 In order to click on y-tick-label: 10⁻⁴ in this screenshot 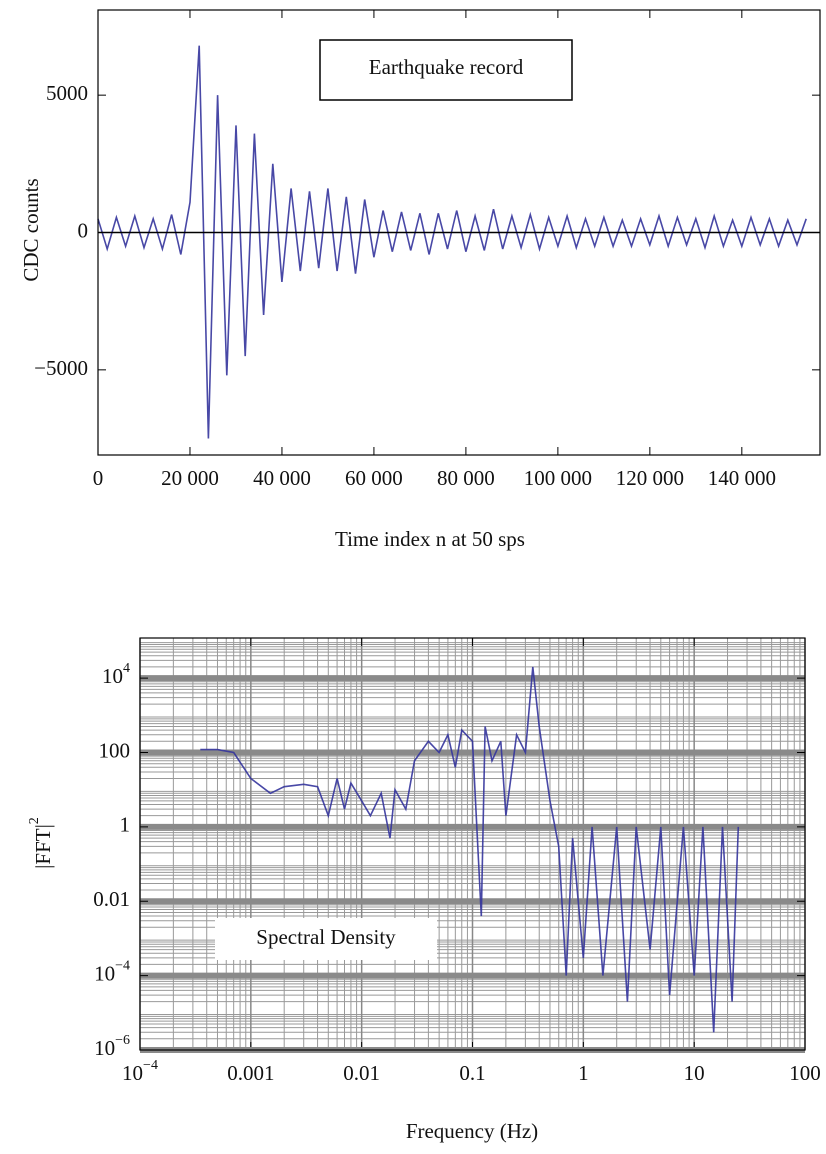, I will do `click(112, 972)`.